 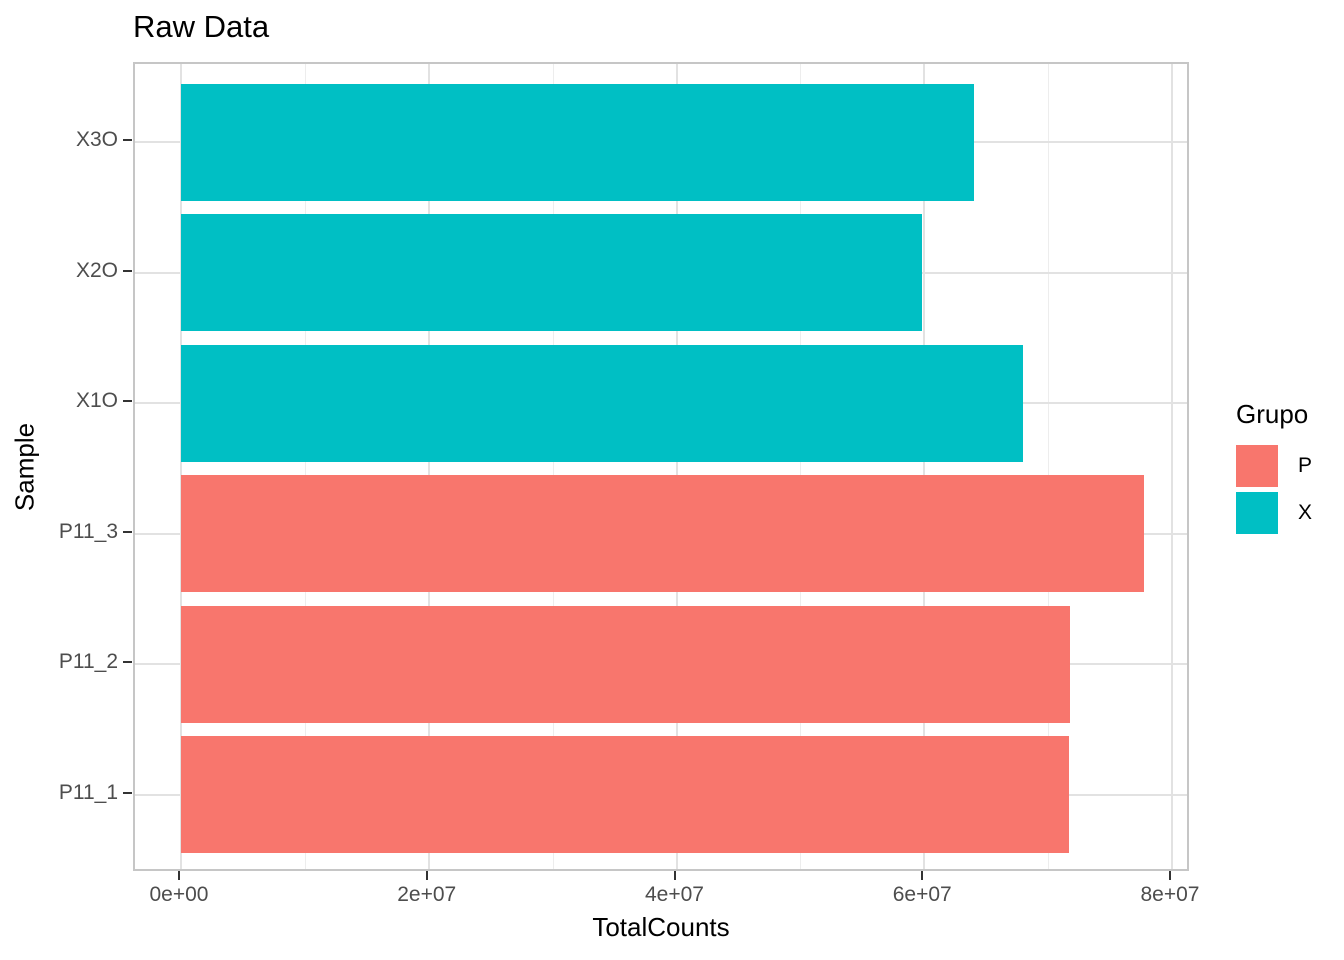 I want to click on x-axis-tick-label: 8e+07, so click(x=1170, y=894).